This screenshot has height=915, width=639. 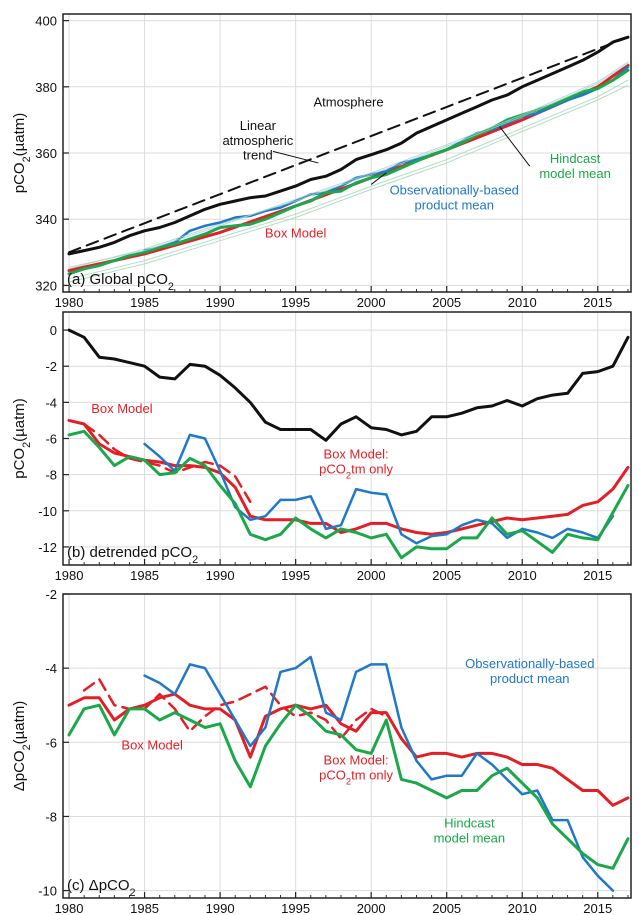 What do you see at coordinates (22, 746) in the screenshot?
I see `y-axis-label: ΔpCO2(µatm)` at bounding box center [22, 746].